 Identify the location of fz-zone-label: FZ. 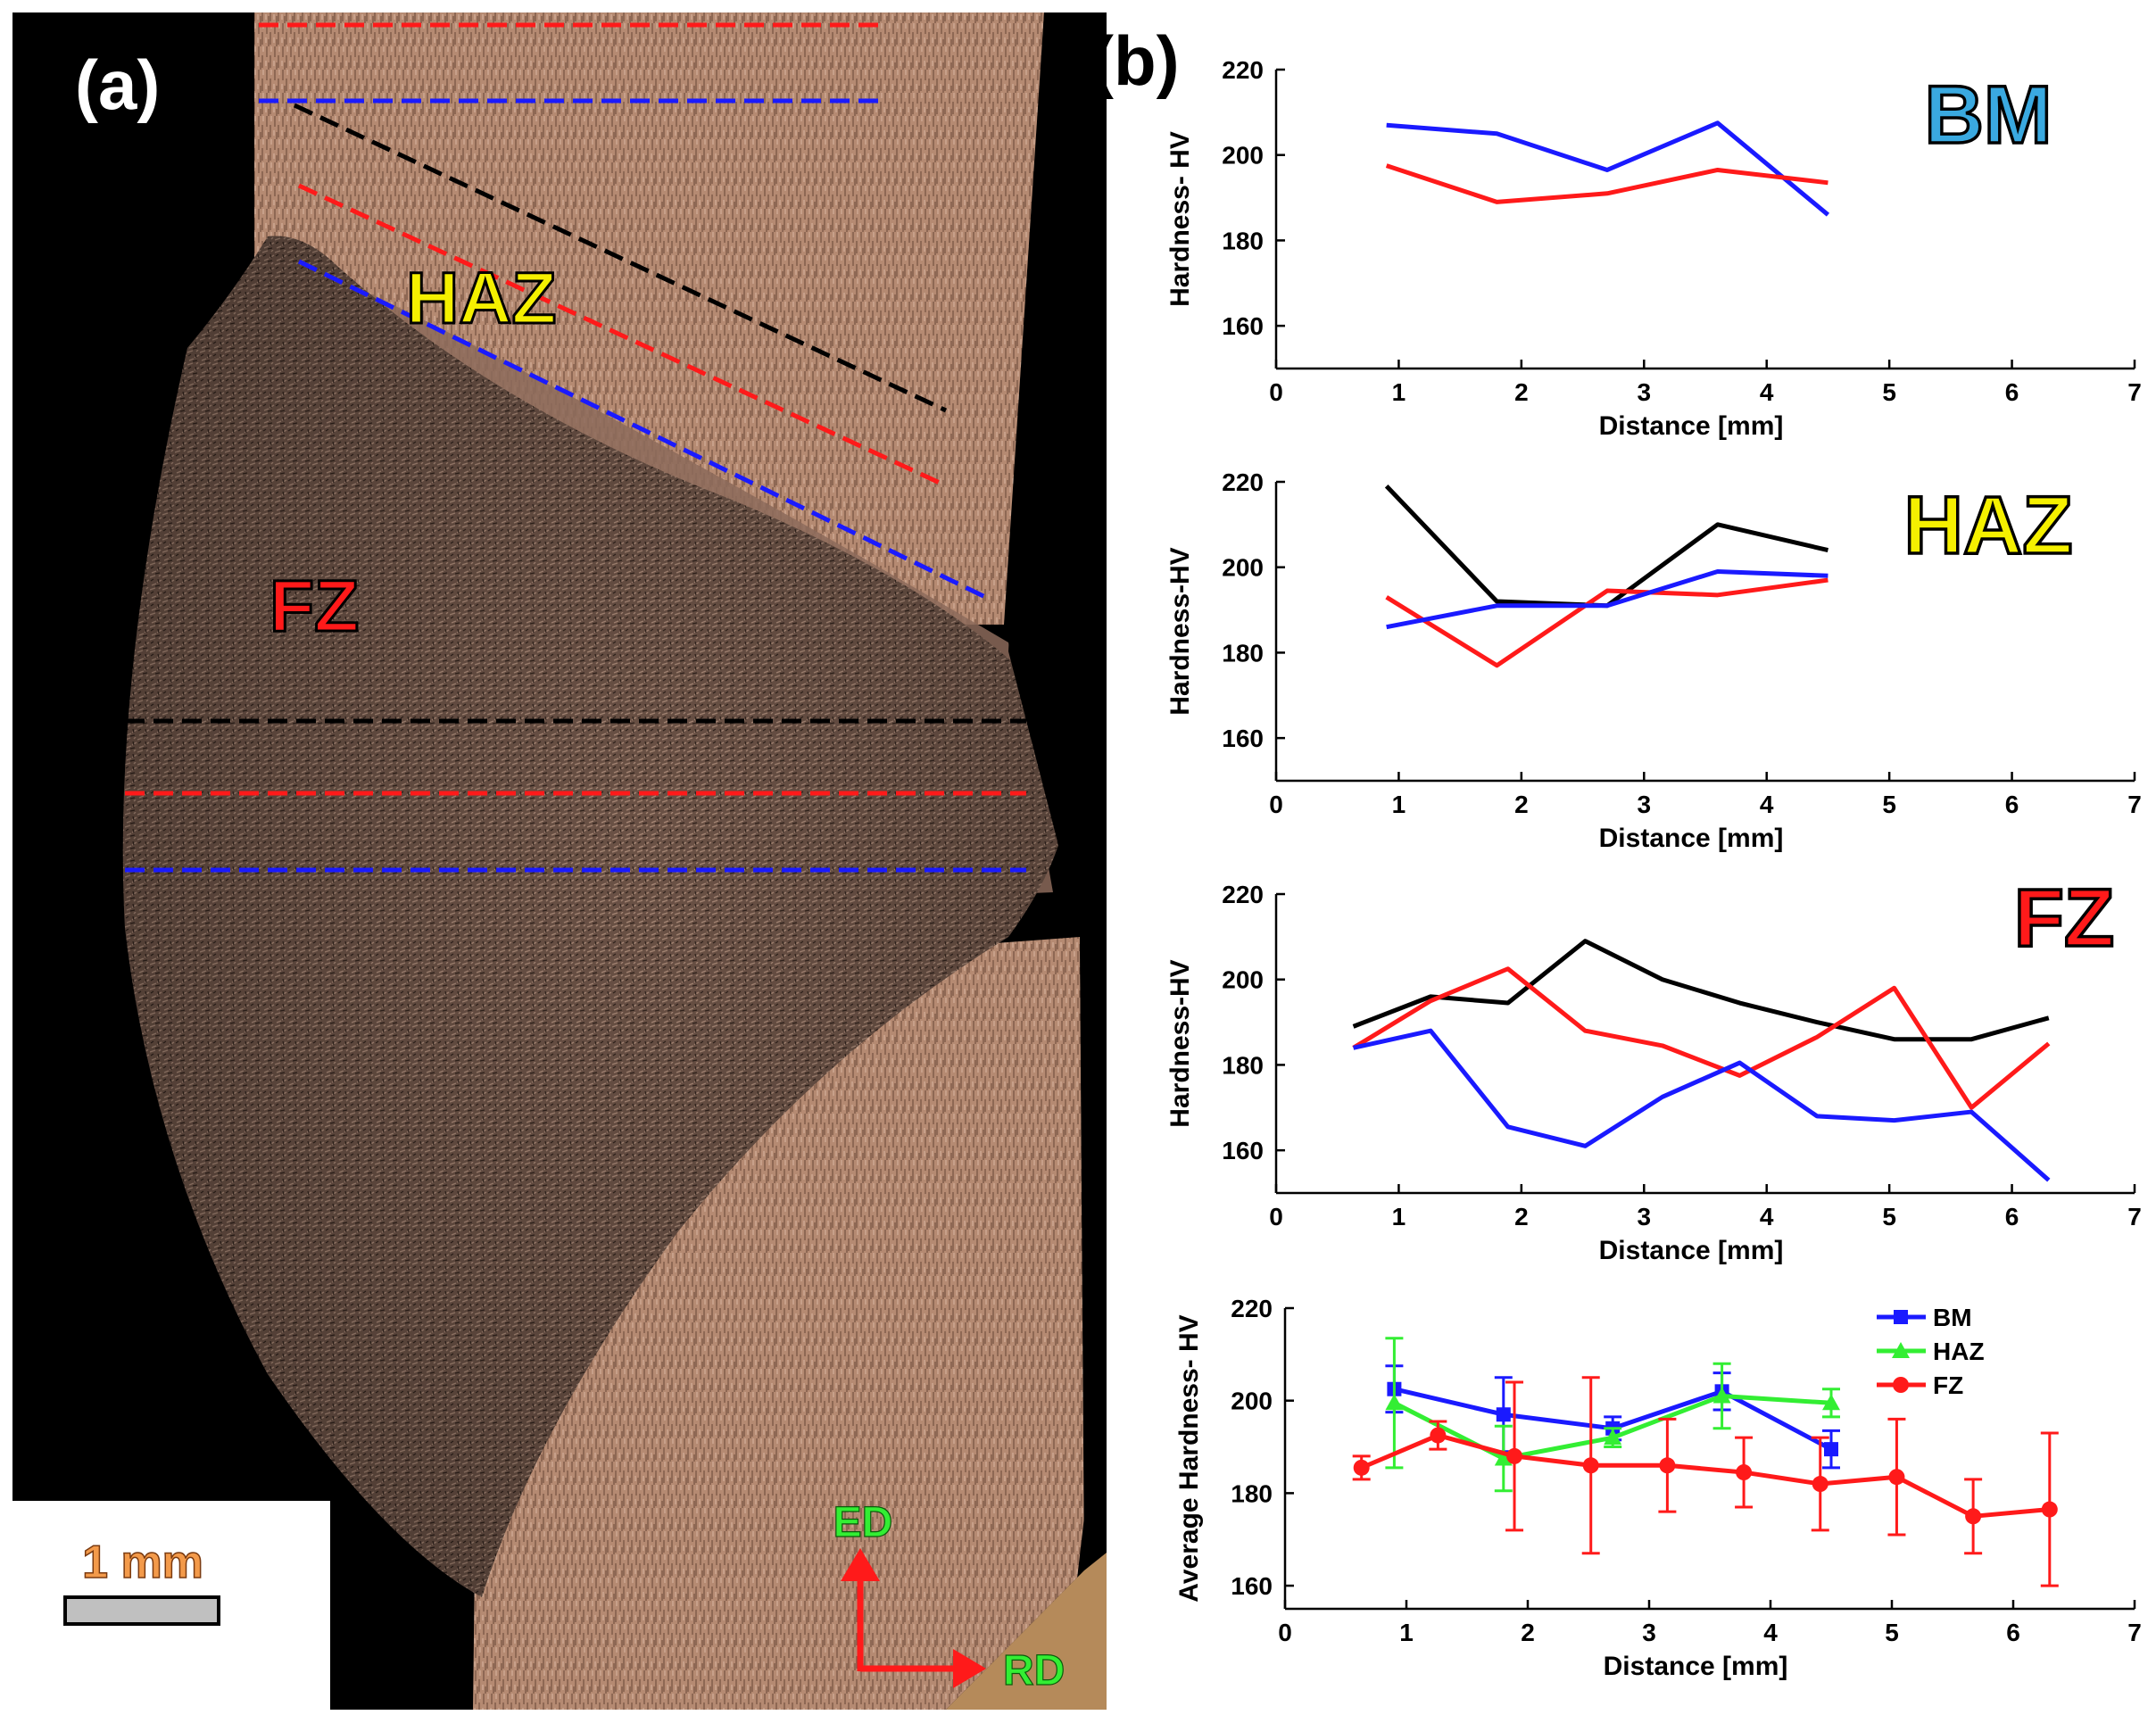
(314, 606).